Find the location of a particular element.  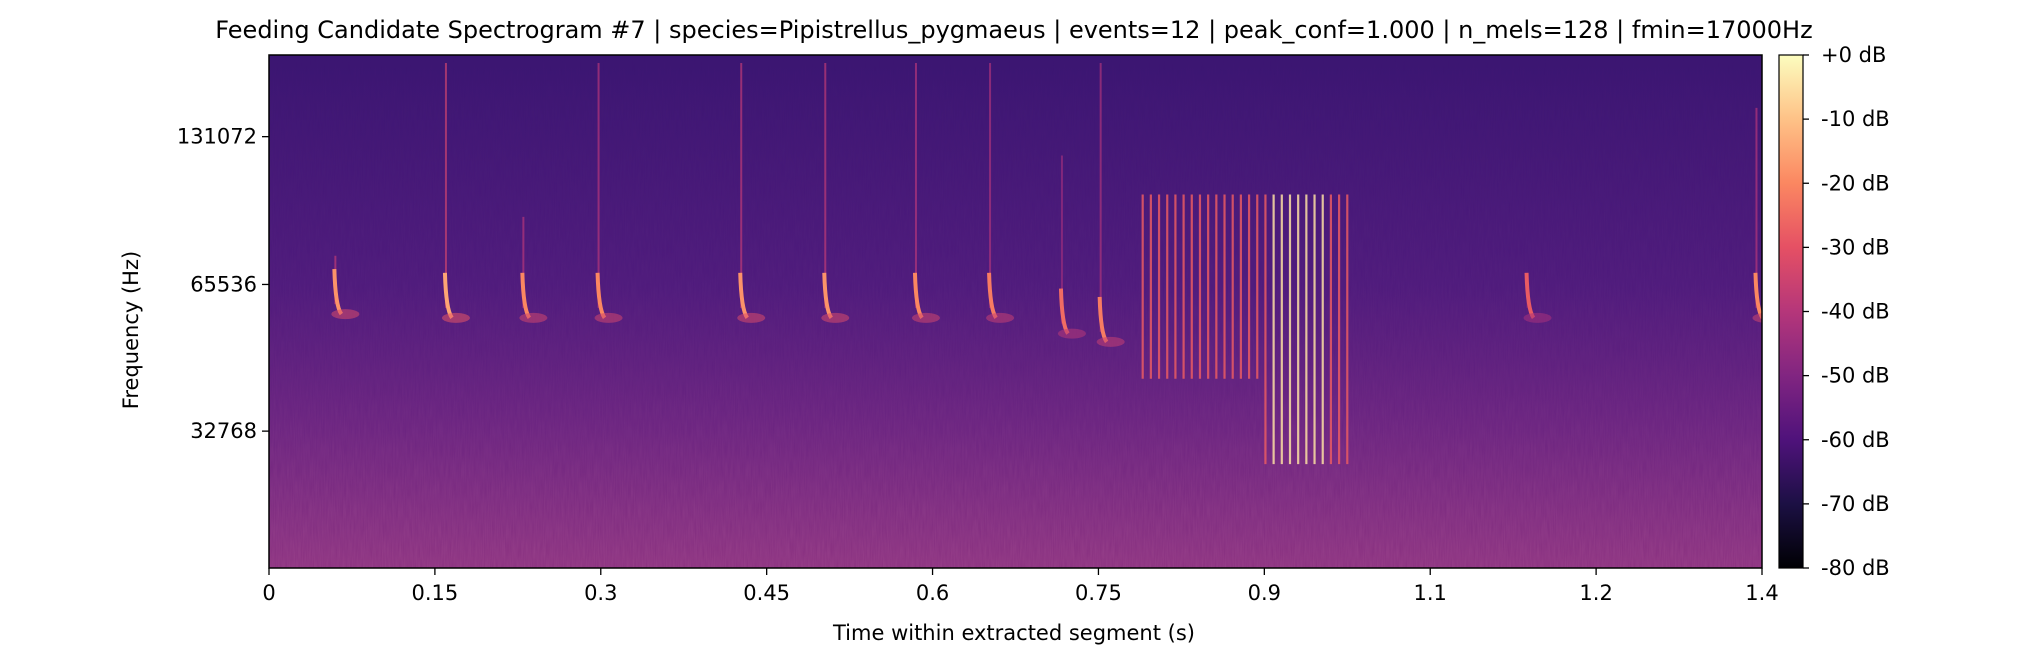

y-tick-label: 65536 is located at coordinates (223, 284).